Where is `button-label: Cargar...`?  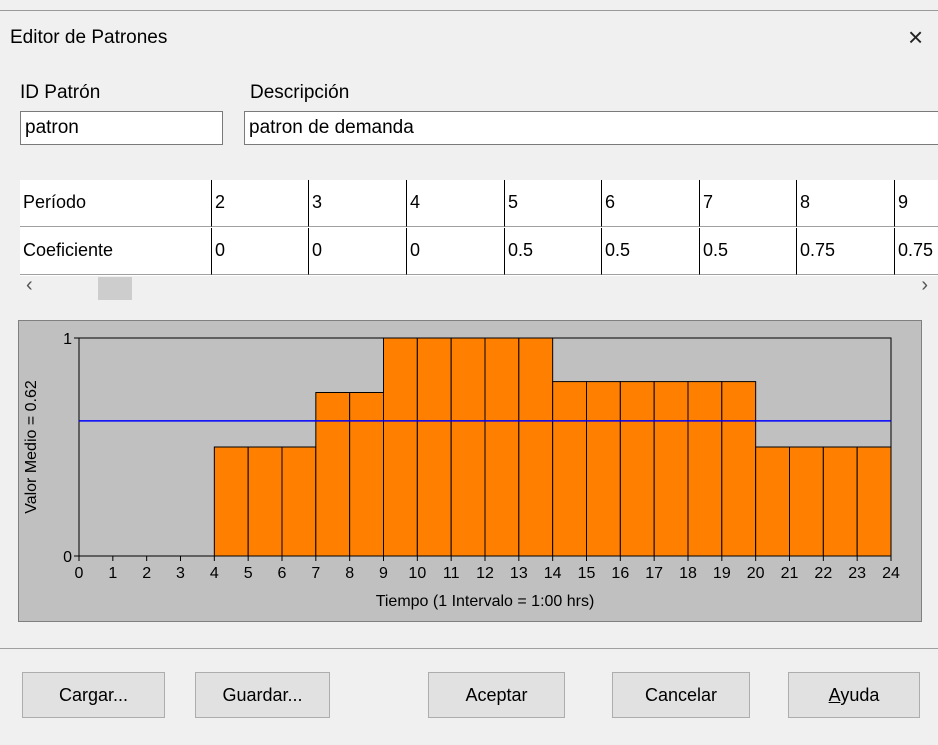 button-label: Cargar... is located at coordinates (93, 695).